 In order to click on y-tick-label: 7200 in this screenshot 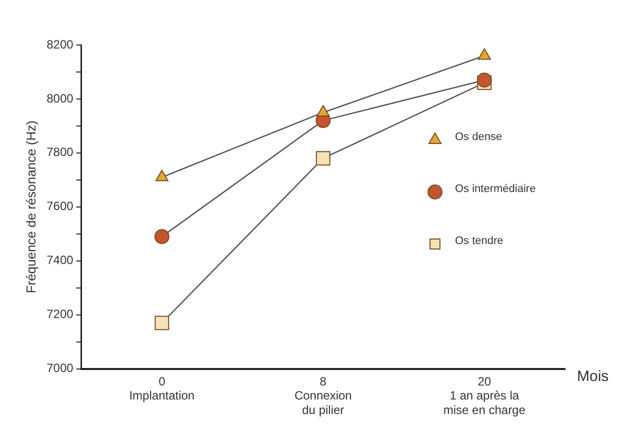, I will do `click(60, 314)`.